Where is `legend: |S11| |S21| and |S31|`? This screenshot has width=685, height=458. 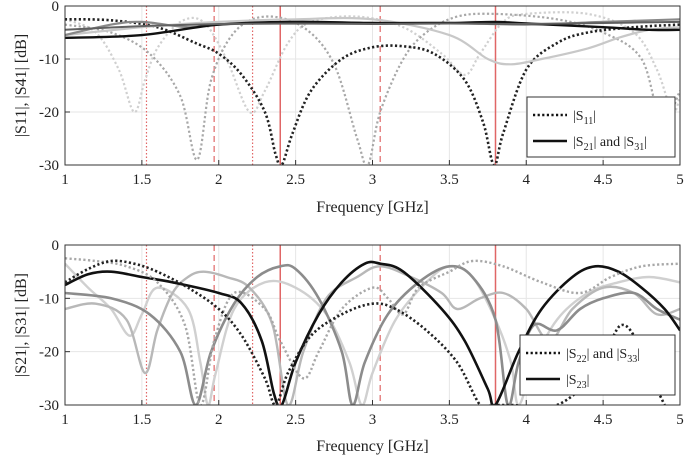
legend: |S11| |S21| and |S31| is located at coordinates (601, 127).